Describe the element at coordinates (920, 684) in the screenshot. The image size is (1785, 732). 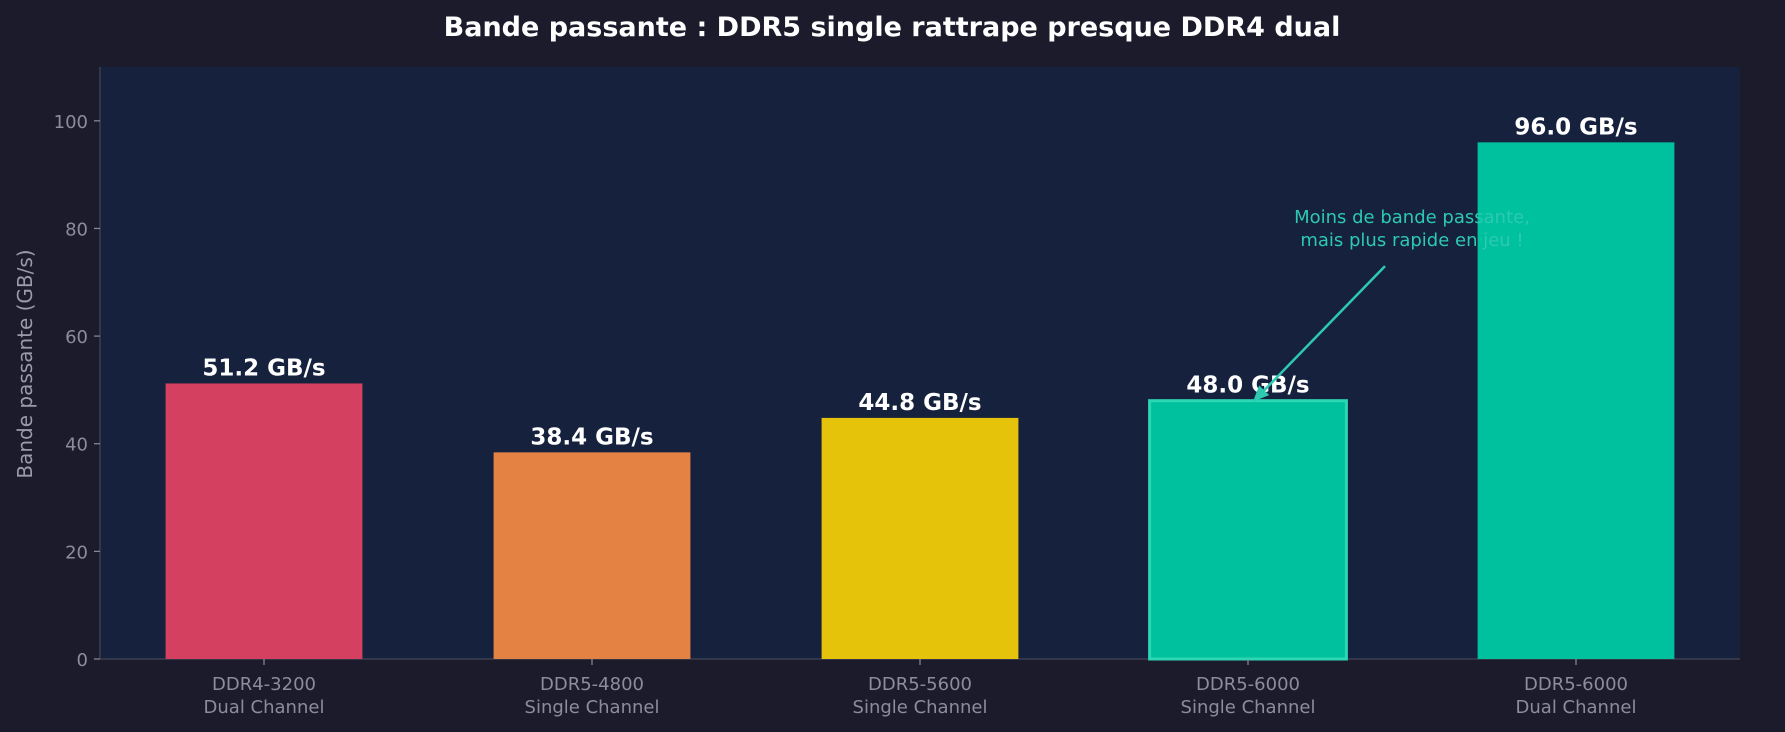
I see `x-tick-label: DDR5-5600` at that location.